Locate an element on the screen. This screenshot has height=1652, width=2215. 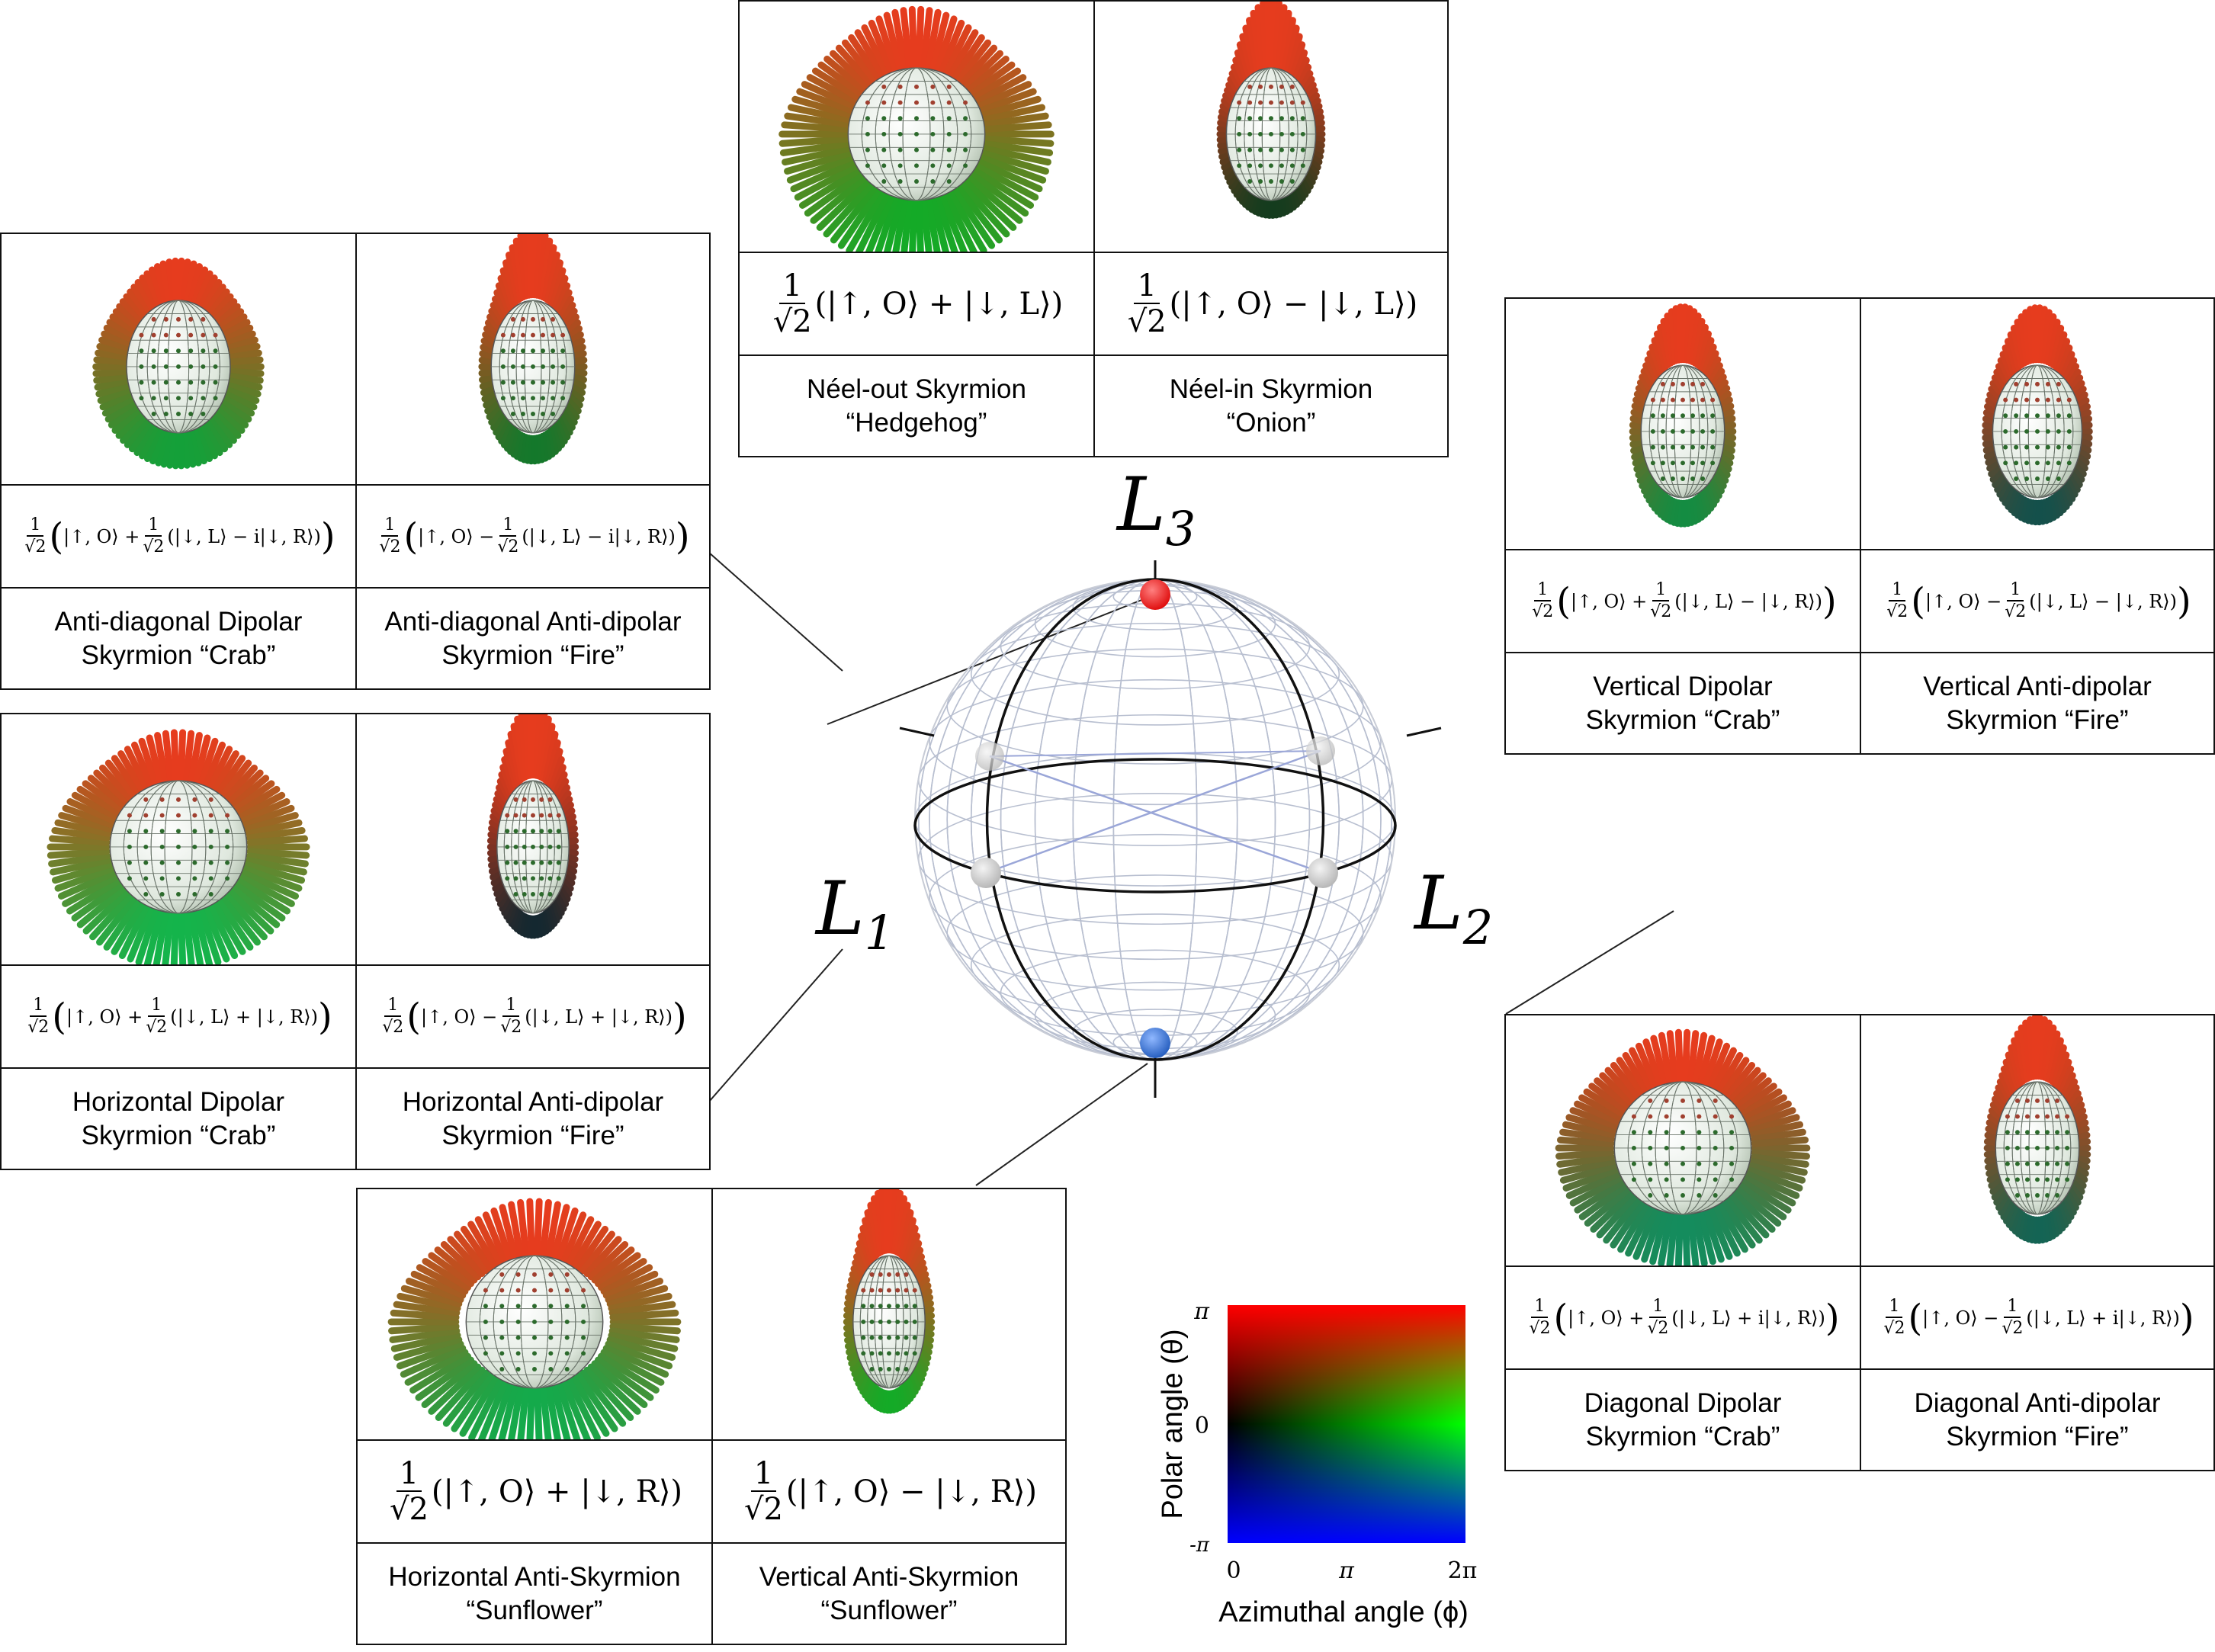
horizontal-antidipolar-equation: 1 √2(|↑, O⟩ −1 √2 (|↓, L⟩ + |↓, R⟩)) is located at coordinates (533, 1017).